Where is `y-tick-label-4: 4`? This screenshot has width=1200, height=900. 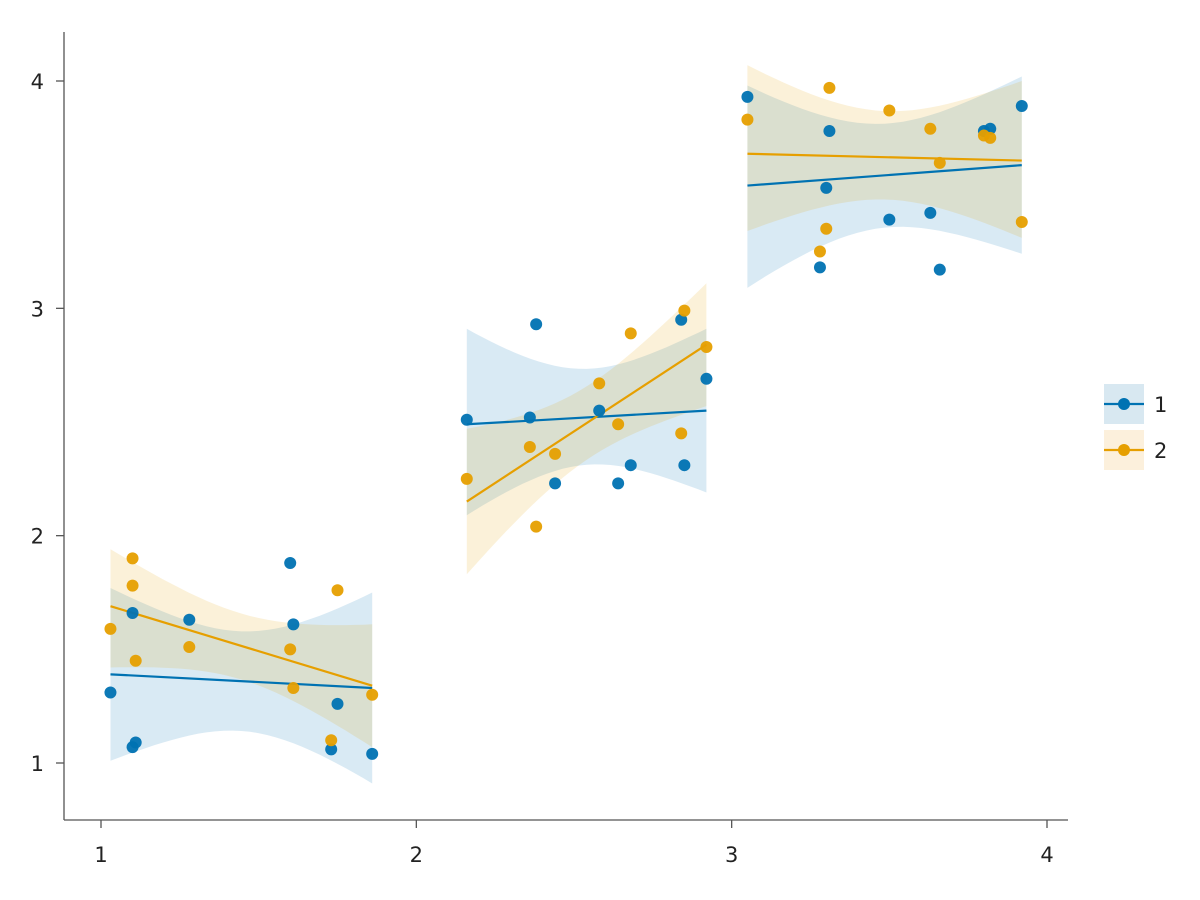
y-tick-label-4: 4 is located at coordinates (37, 82).